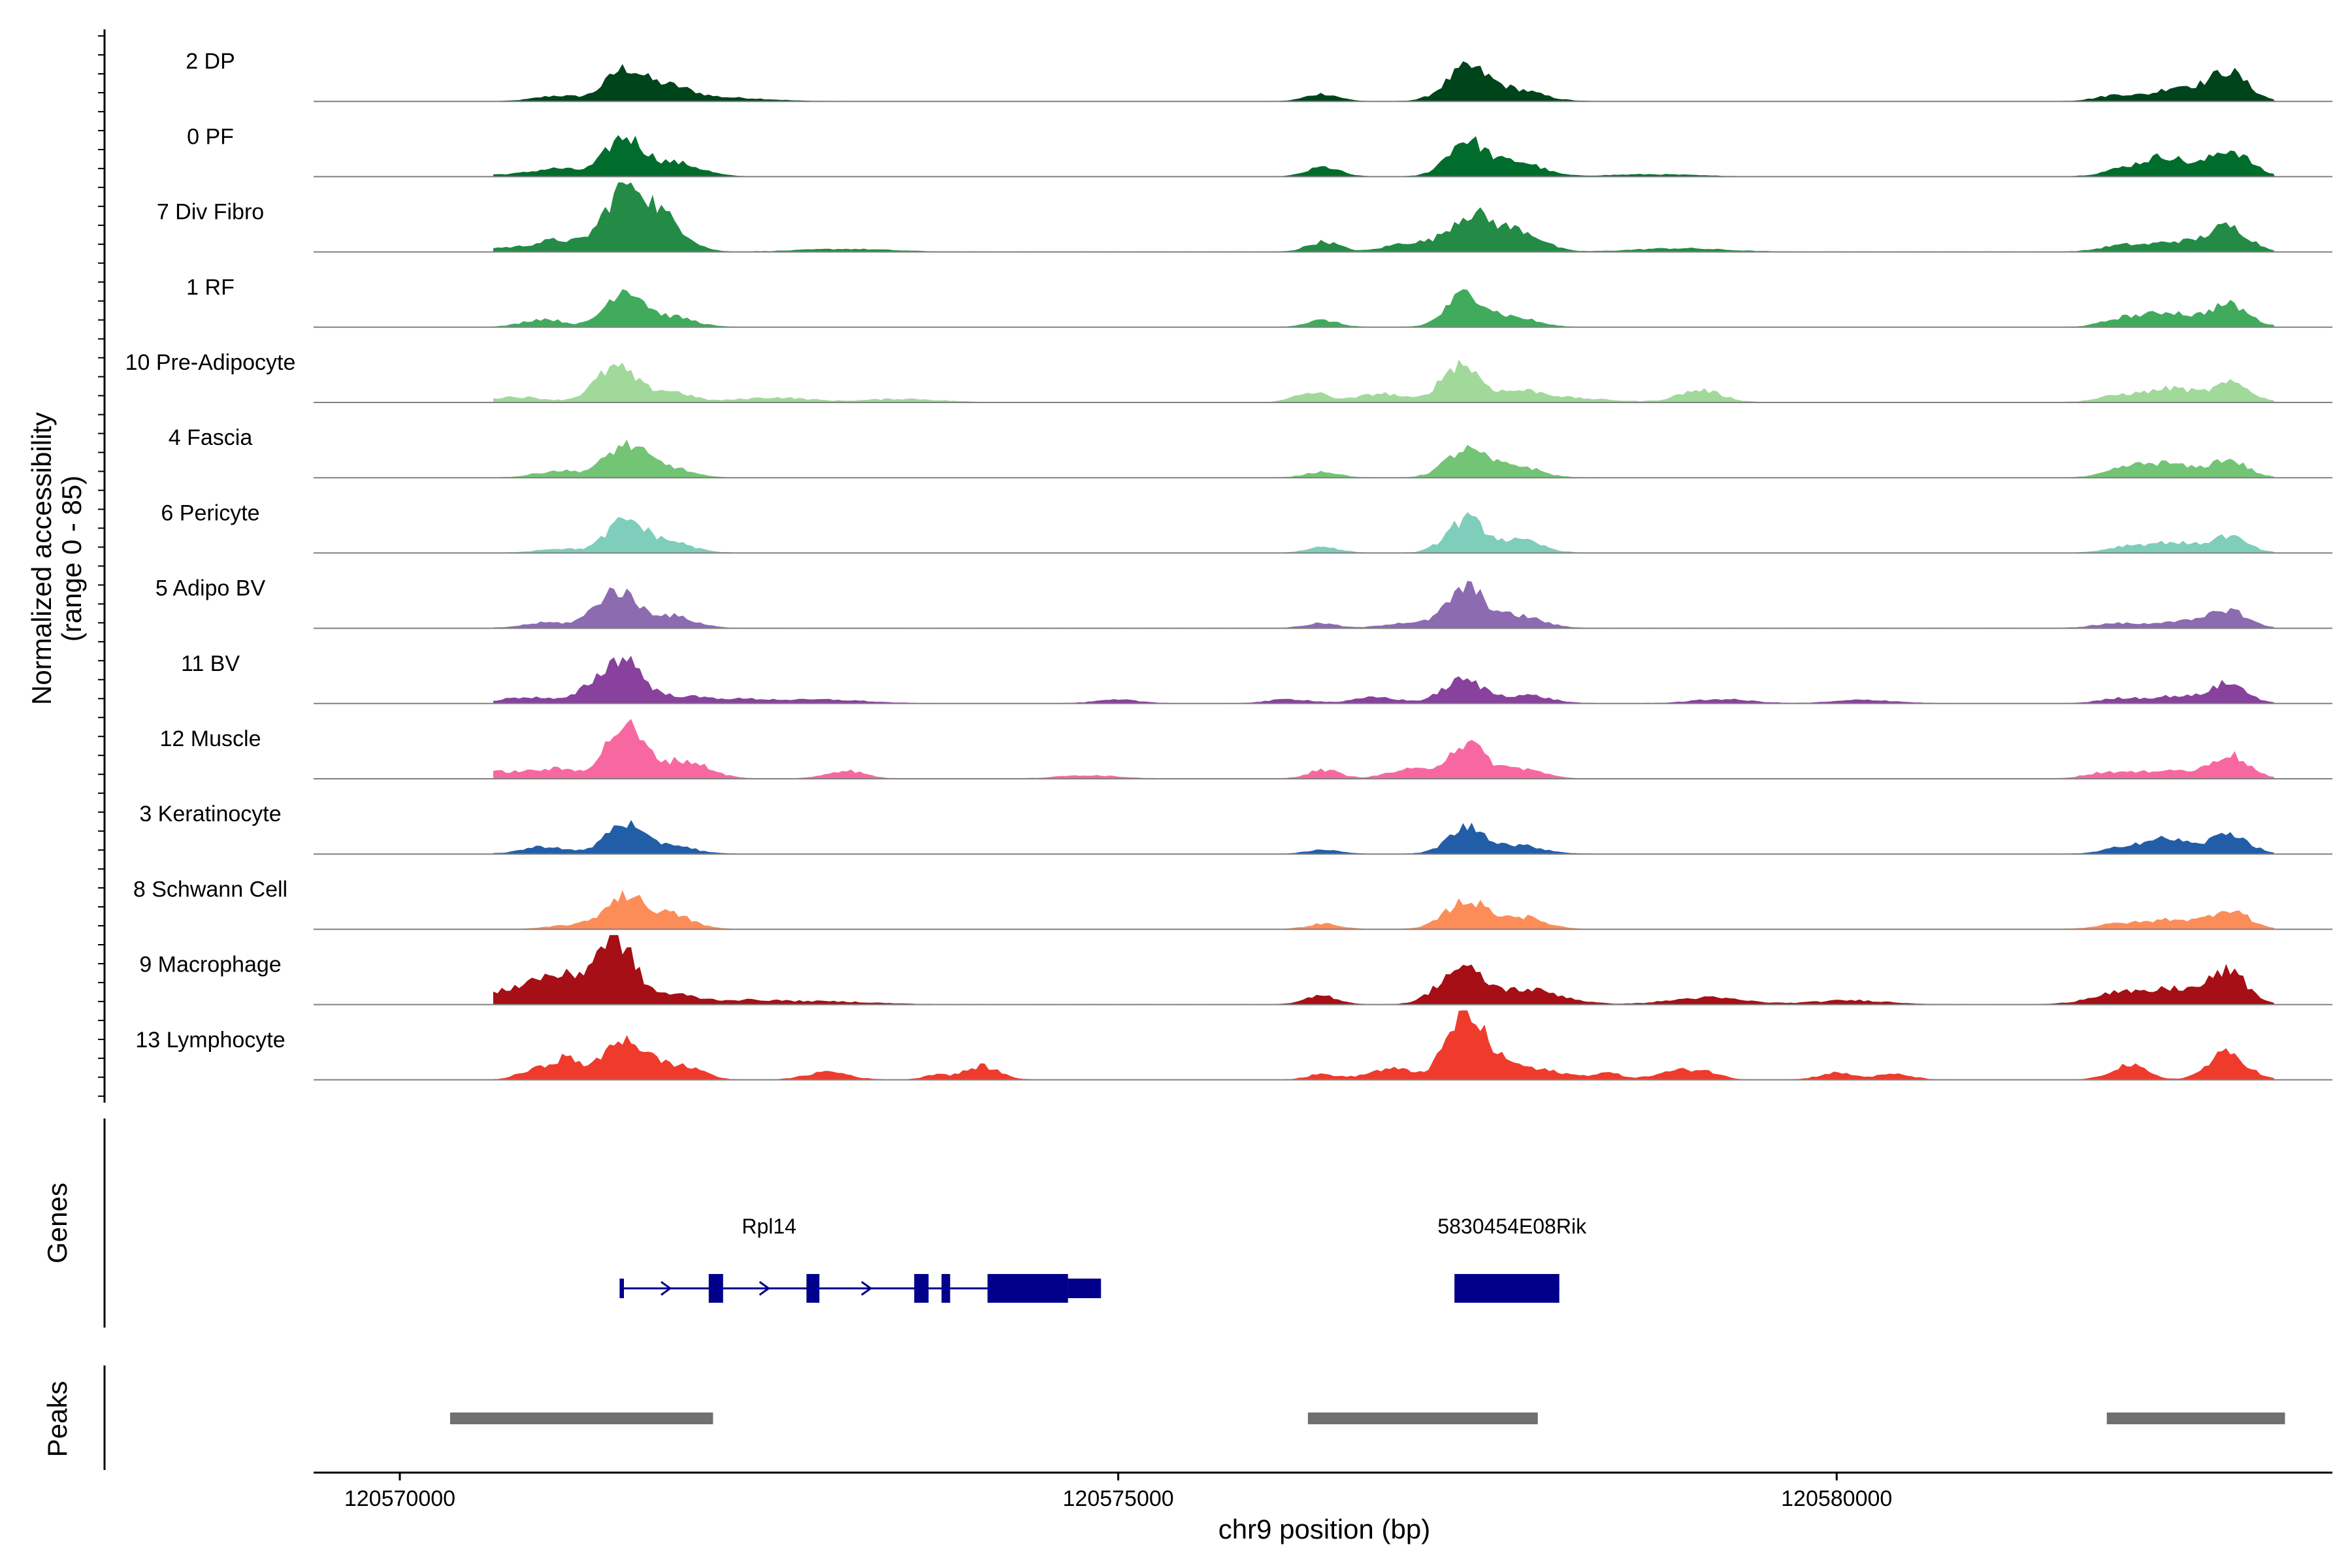  Describe the element at coordinates (1118, 1498) in the screenshot. I see `x-tick-label: 120575000` at that location.